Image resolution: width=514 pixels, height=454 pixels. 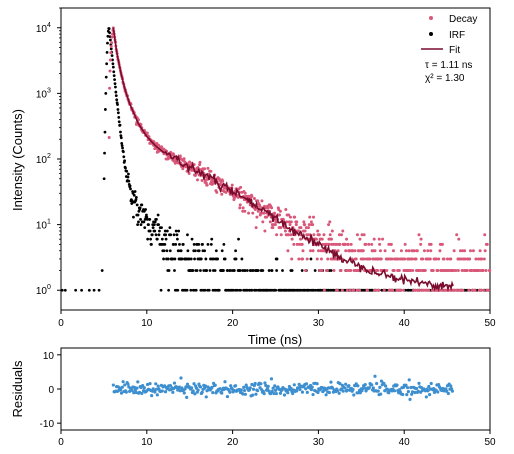 What do you see at coordinates (277, 439) in the screenshot?
I see `residuals-x-ticks: 0 10 20 30 40 50` at bounding box center [277, 439].